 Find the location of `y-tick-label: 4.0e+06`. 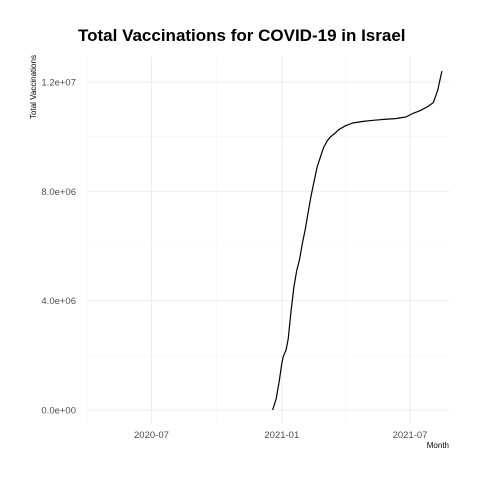

y-tick-label: 4.0e+06 is located at coordinates (58, 301).